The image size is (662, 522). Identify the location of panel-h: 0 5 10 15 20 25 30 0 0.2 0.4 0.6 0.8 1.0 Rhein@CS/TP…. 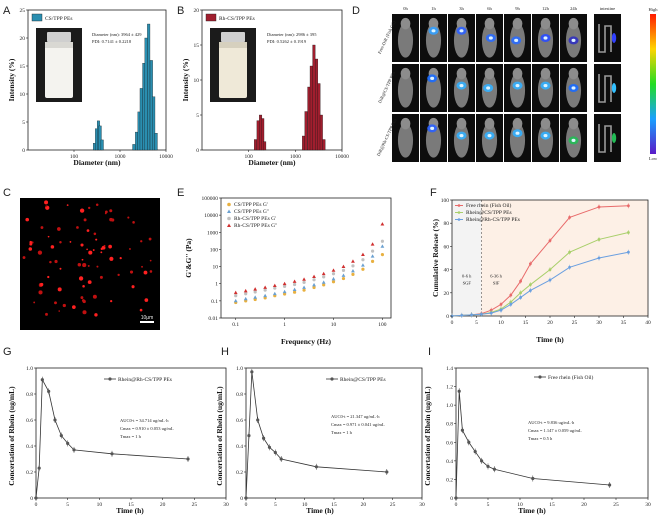
(320, 440).